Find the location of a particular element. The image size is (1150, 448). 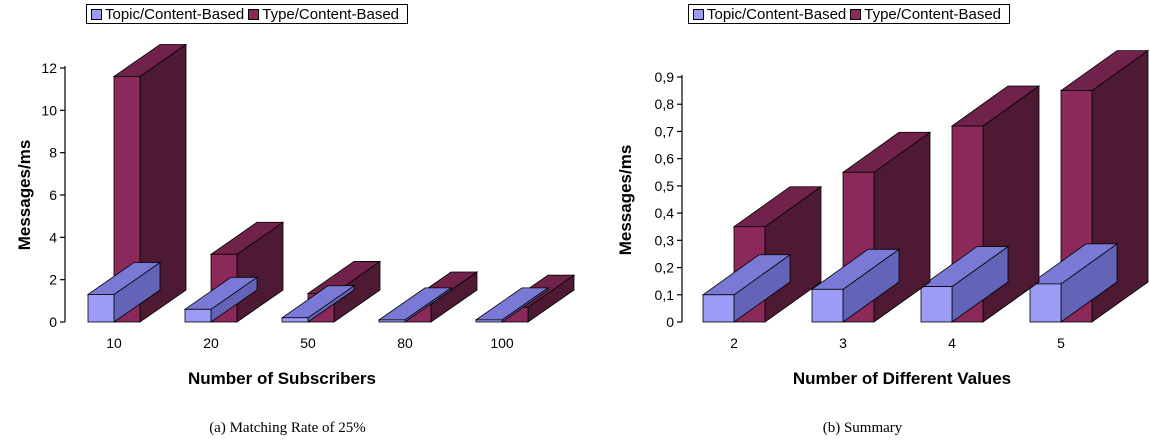

caption-b: (b) Summary is located at coordinates (862, 428).